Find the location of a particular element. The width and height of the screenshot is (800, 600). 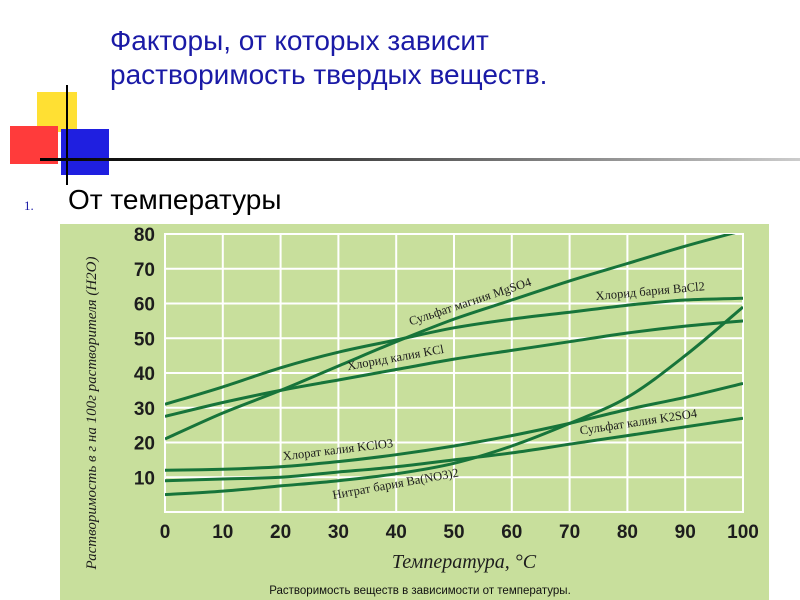

y-tick-label: 10 is located at coordinates (144, 478).